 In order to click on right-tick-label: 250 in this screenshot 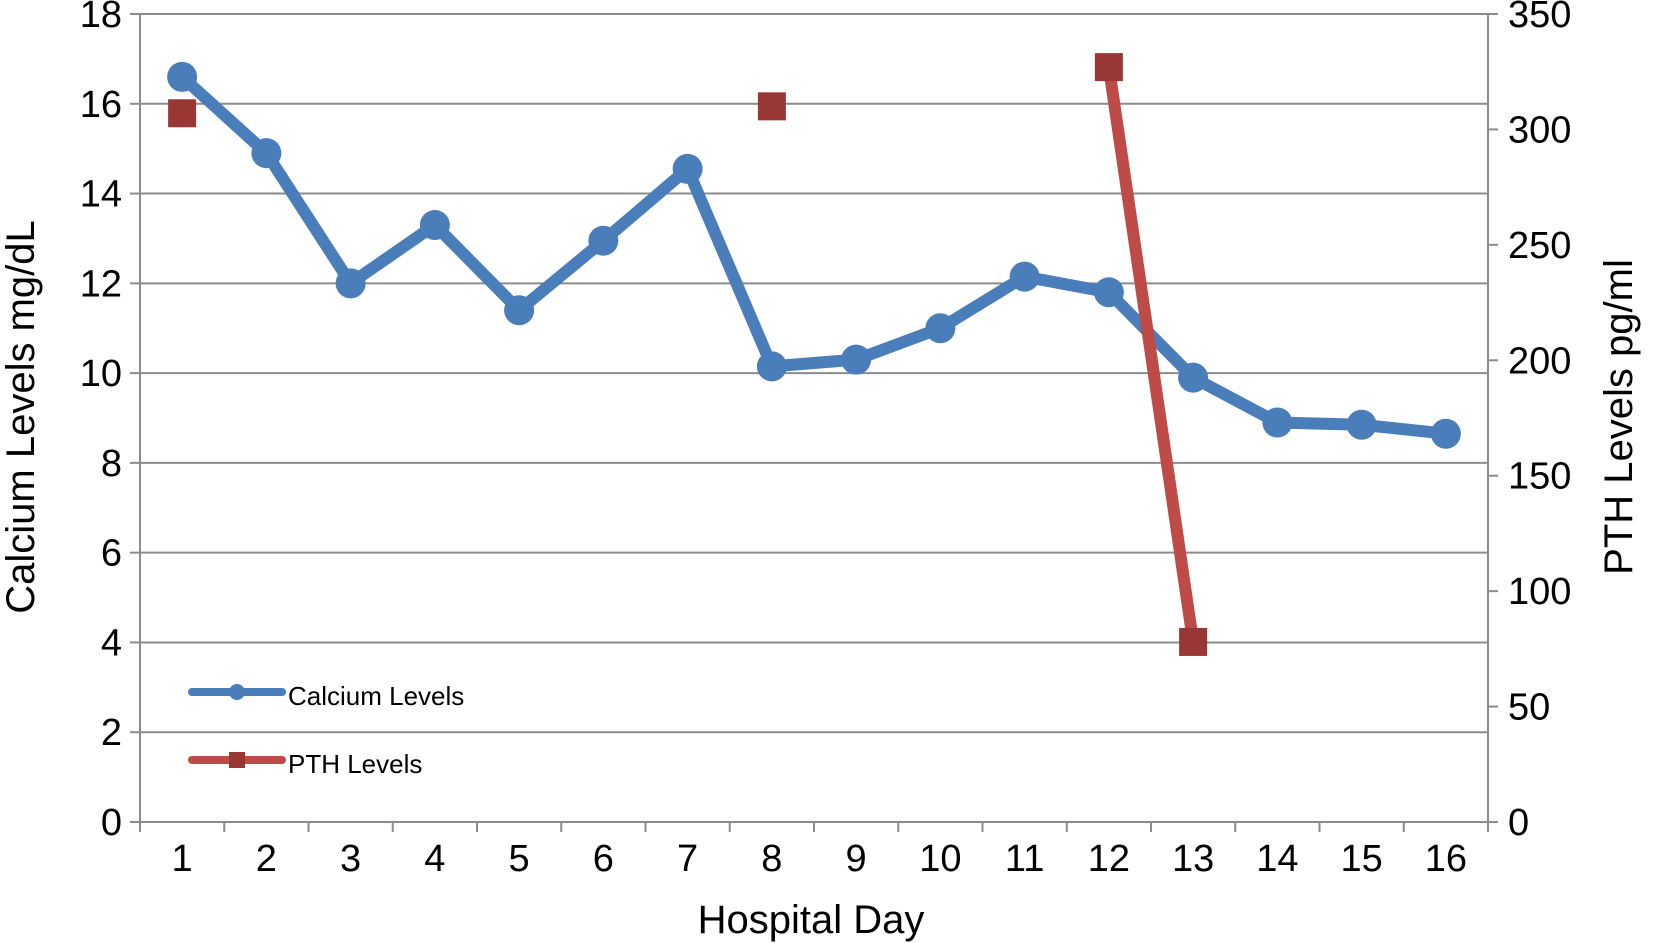, I will do `click(1539, 246)`.